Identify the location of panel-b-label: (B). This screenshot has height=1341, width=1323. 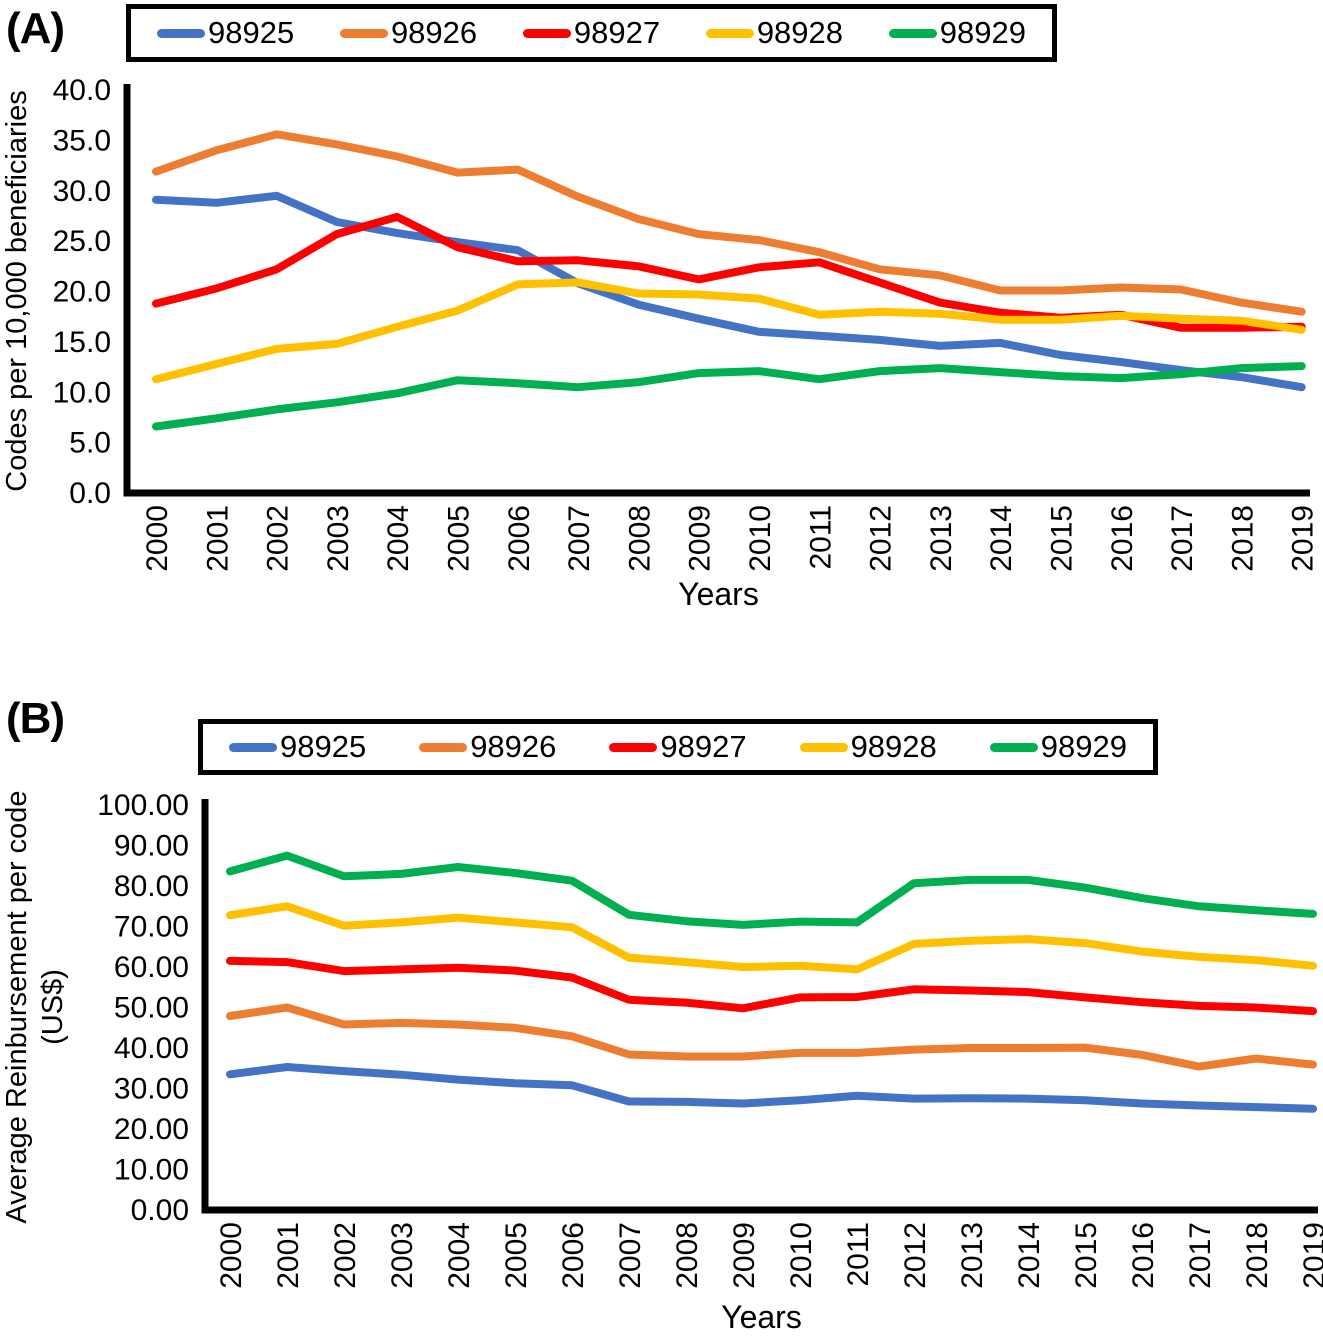
(35, 718).